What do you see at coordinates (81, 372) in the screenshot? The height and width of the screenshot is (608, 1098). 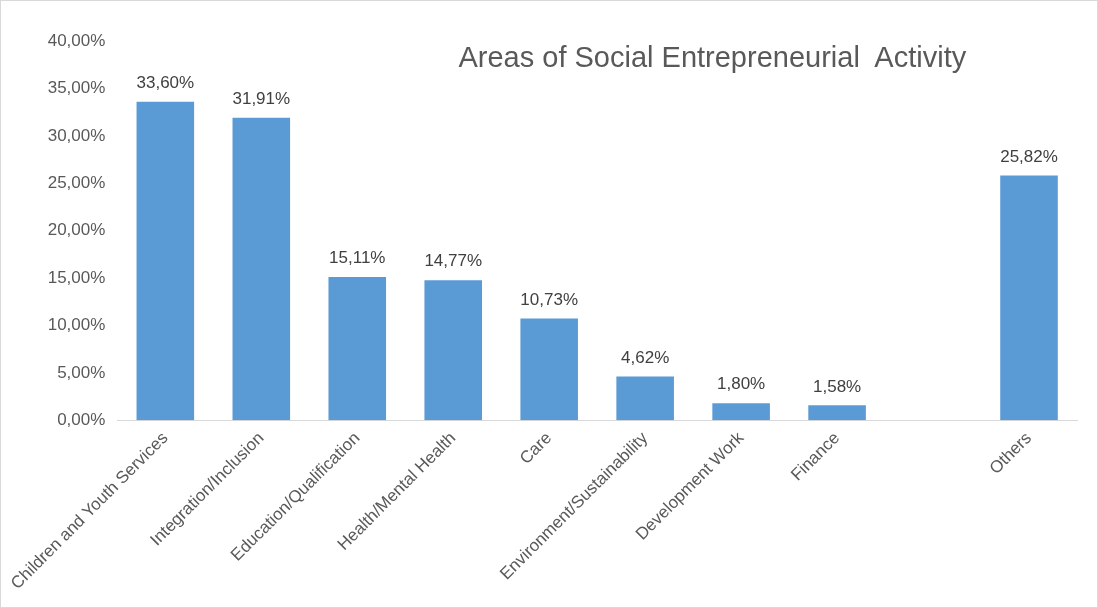 I see `y-tick-label: 5,00%` at bounding box center [81, 372].